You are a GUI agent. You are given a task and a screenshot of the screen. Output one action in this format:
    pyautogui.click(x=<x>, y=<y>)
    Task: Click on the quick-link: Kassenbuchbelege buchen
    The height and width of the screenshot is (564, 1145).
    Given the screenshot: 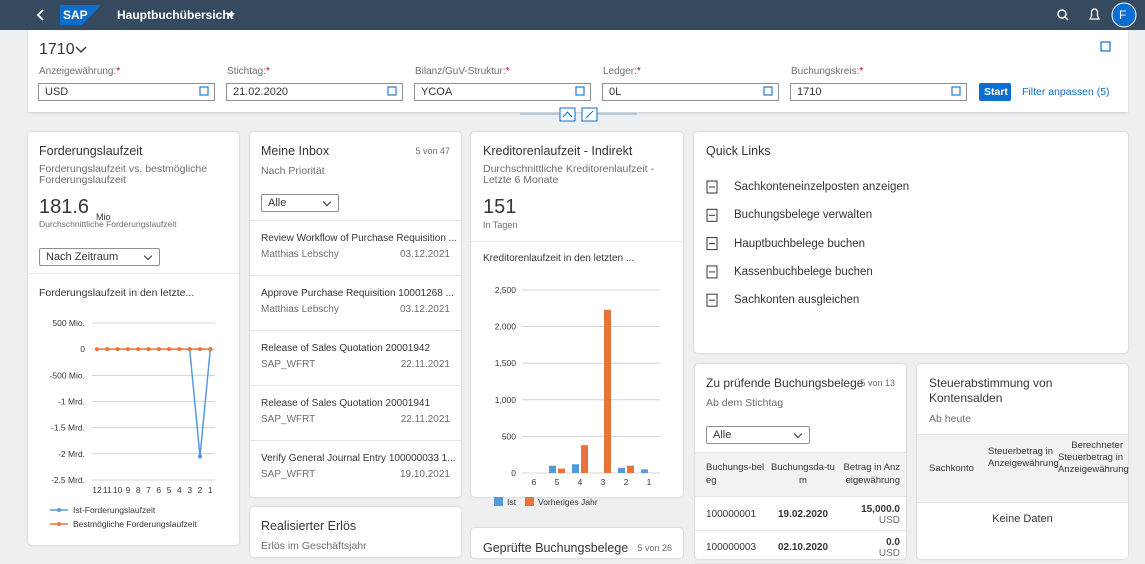 What is the action you would take?
    pyautogui.click(x=803, y=271)
    